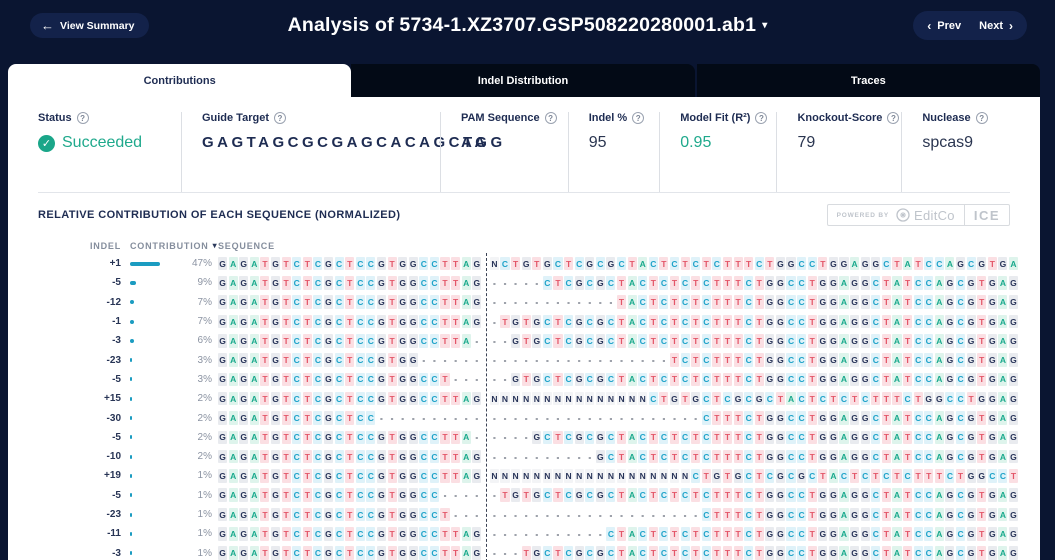  I want to click on title-dropdown-caret-icon: ▾, so click(765, 25).